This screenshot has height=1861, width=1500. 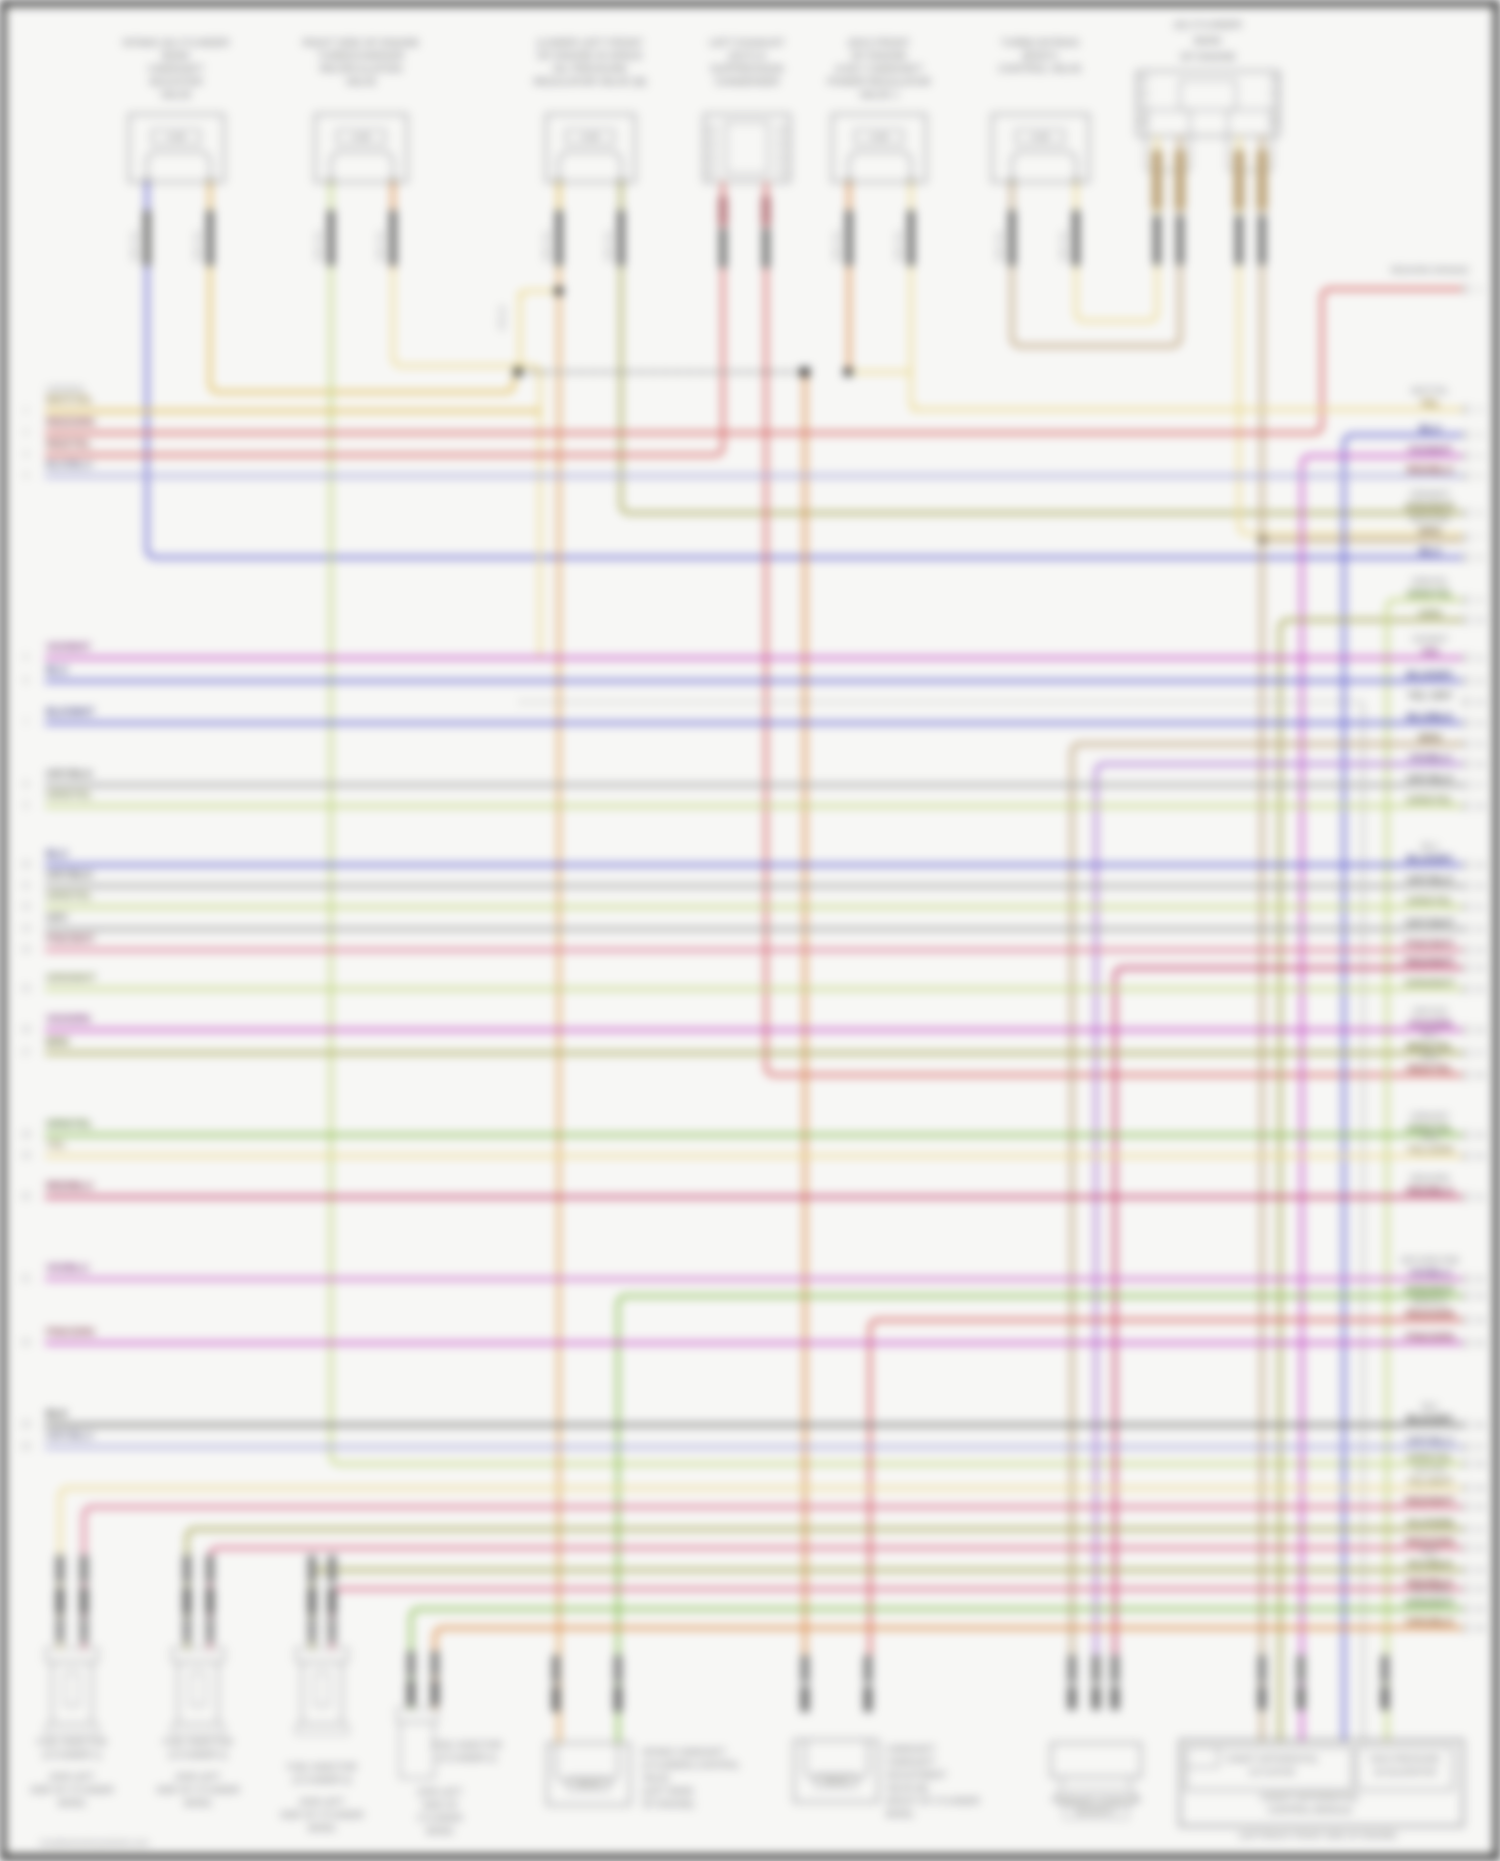 What do you see at coordinates (70, 1332) in the screenshot?
I see `svg-text: PNK/GRN` at bounding box center [70, 1332].